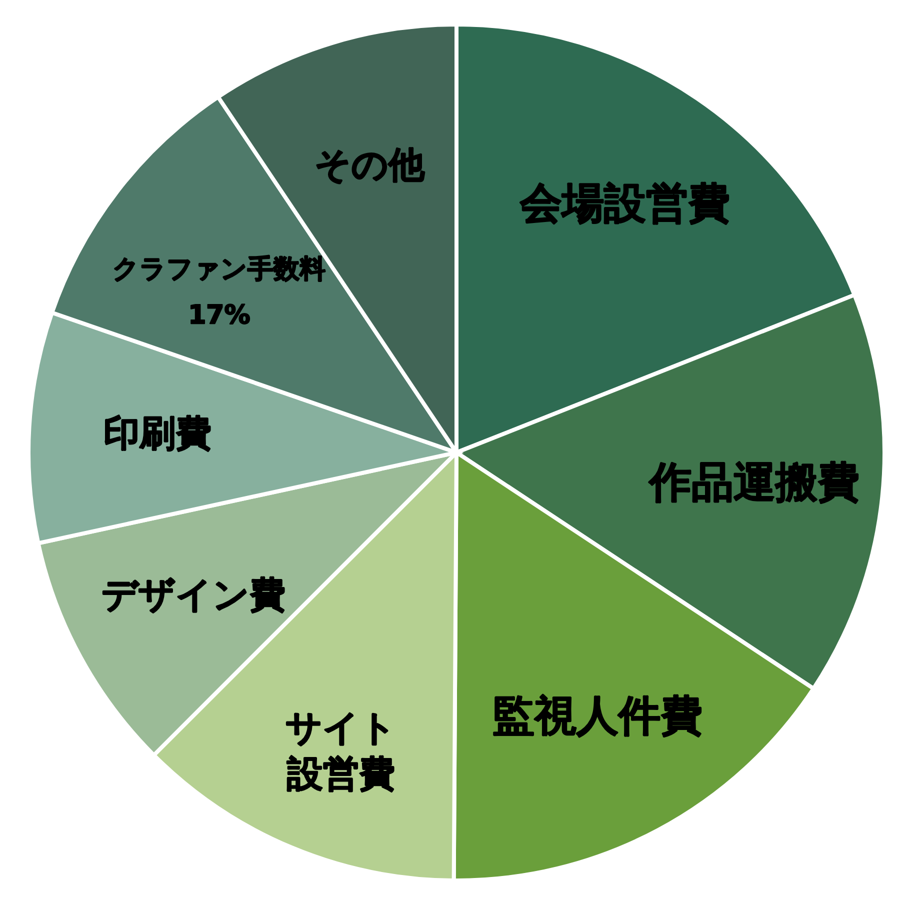 The height and width of the screenshot is (909, 913). I want to click on slice-label: デザイン費, so click(194, 595).